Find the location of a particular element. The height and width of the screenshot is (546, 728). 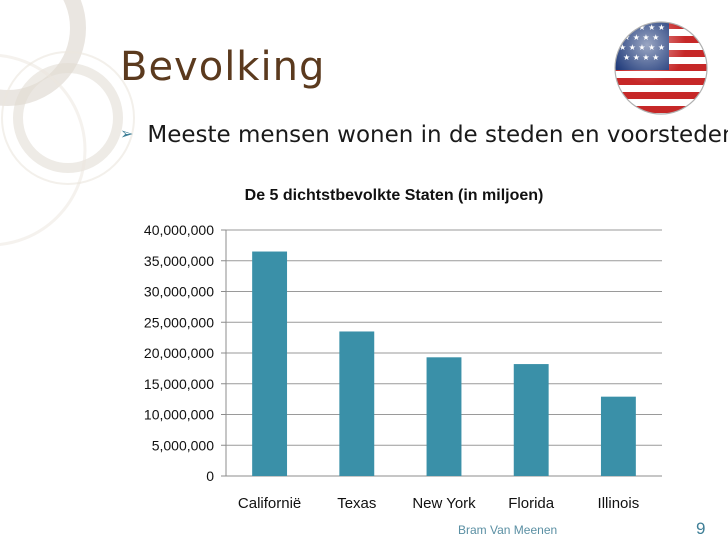

y-tick-label: 0 is located at coordinates (210, 476).